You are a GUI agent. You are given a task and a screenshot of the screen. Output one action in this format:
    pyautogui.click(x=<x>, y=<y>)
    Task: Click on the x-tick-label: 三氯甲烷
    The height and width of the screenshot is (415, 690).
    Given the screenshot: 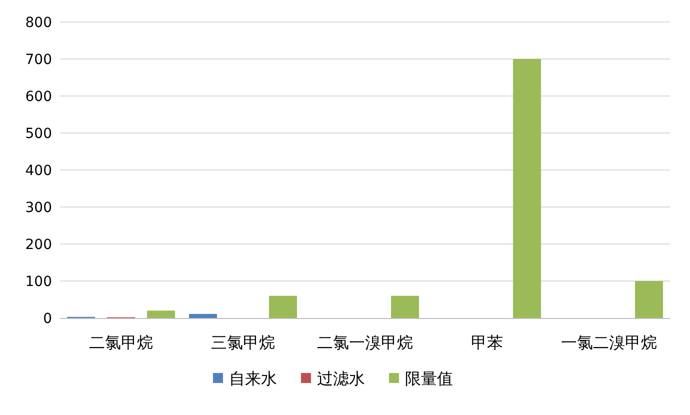 What is the action you would take?
    pyautogui.click(x=243, y=342)
    